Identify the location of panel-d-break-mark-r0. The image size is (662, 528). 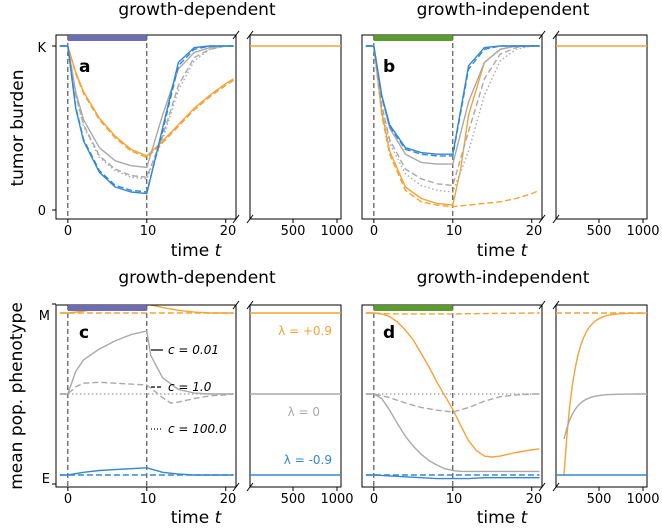
(556, 305).